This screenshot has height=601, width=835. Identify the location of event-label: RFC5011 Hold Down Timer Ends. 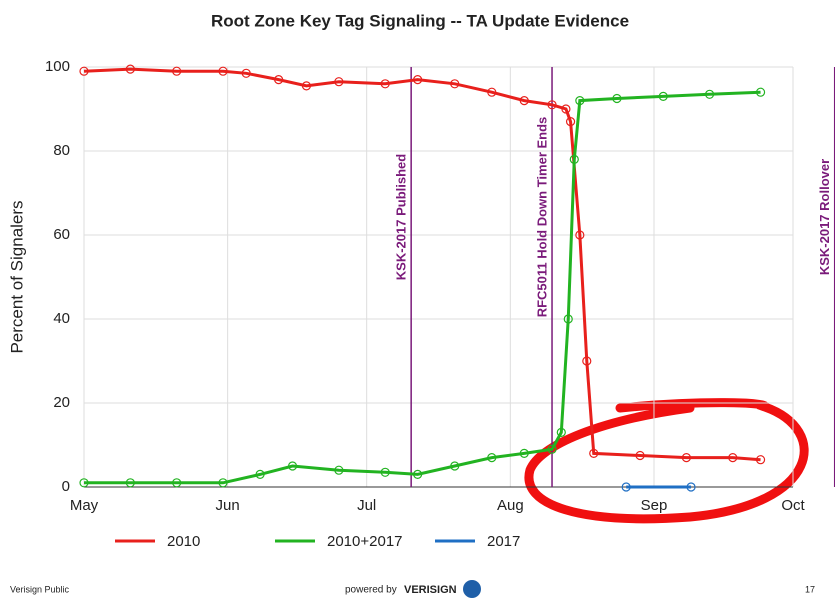
(541, 217).